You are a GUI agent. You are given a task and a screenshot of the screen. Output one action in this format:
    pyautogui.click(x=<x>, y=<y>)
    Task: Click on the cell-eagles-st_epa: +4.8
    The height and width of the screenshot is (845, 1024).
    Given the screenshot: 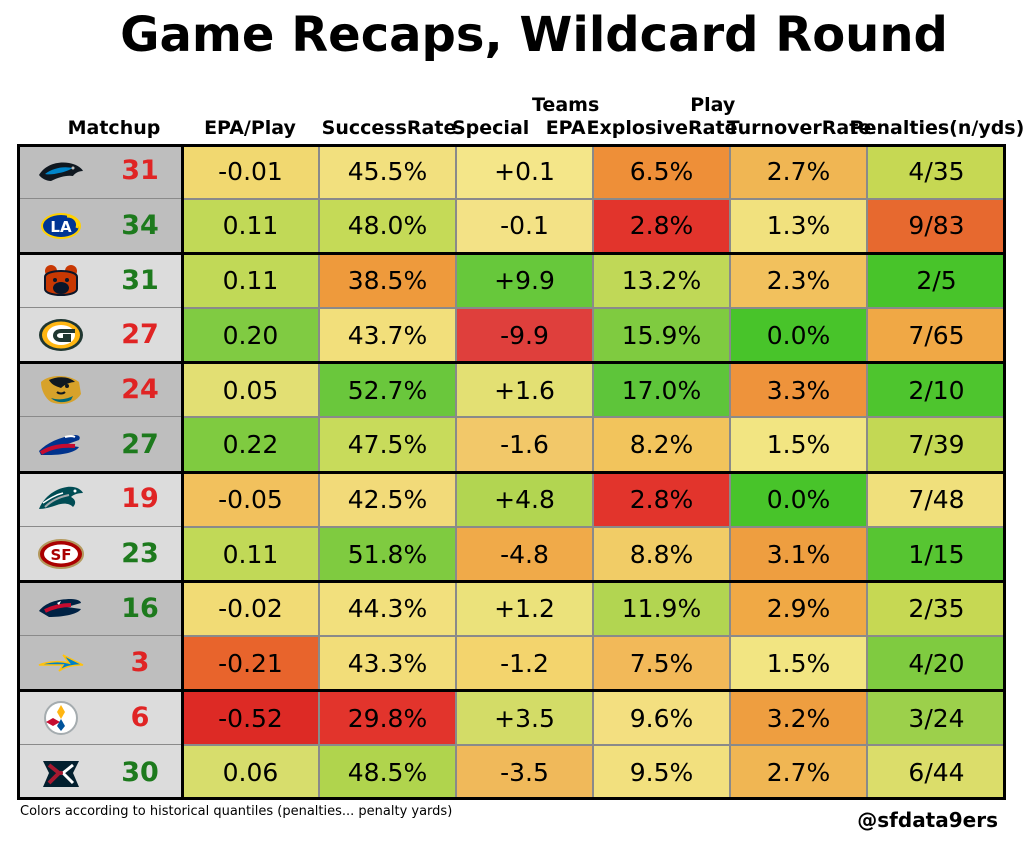 What is the action you would take?
    pyautogui.click(x=524, y=499)
    